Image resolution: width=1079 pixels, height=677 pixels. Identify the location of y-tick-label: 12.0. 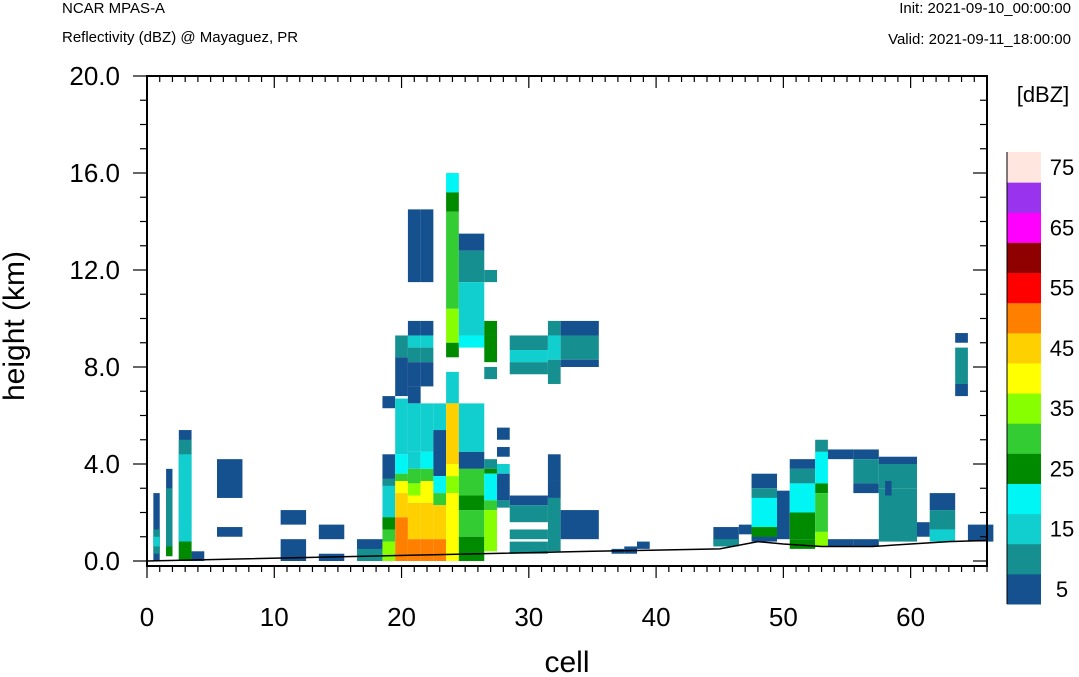
(94, 270).